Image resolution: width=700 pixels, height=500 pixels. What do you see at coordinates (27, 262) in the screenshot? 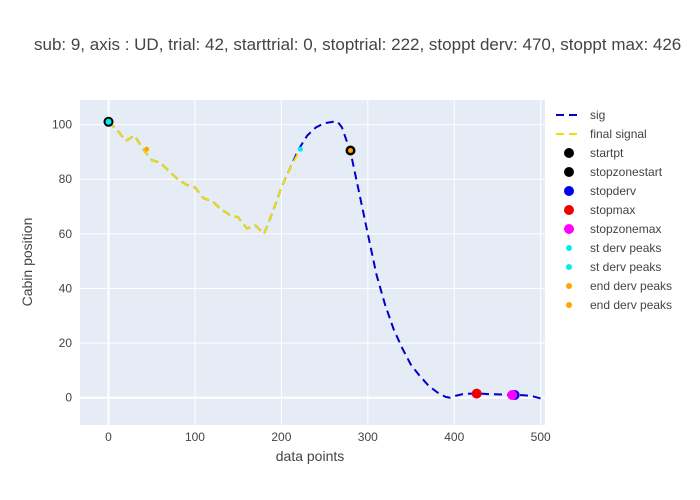
I see `y-axis-title: Cabin position` at bounding box center [27, 262].